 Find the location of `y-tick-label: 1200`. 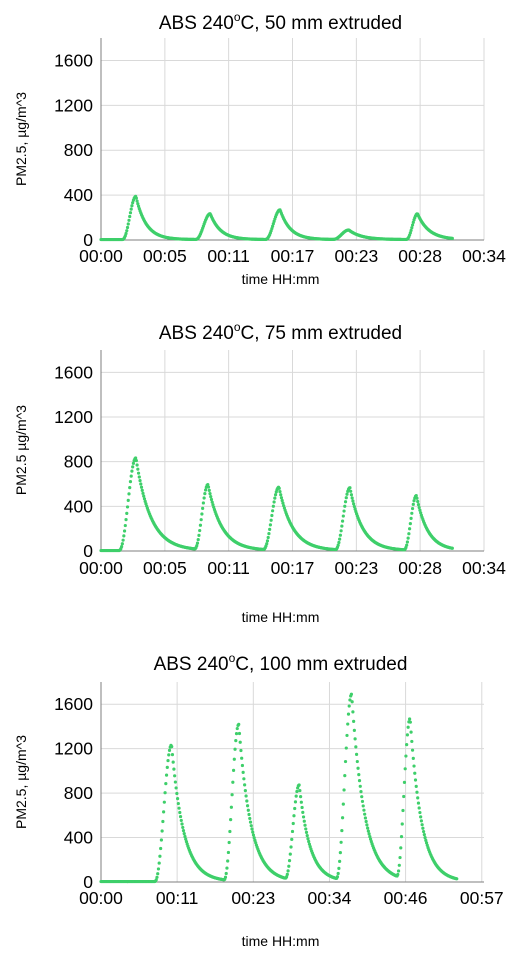

y-tick-label: 1200 is located at coordinates (73, 417).